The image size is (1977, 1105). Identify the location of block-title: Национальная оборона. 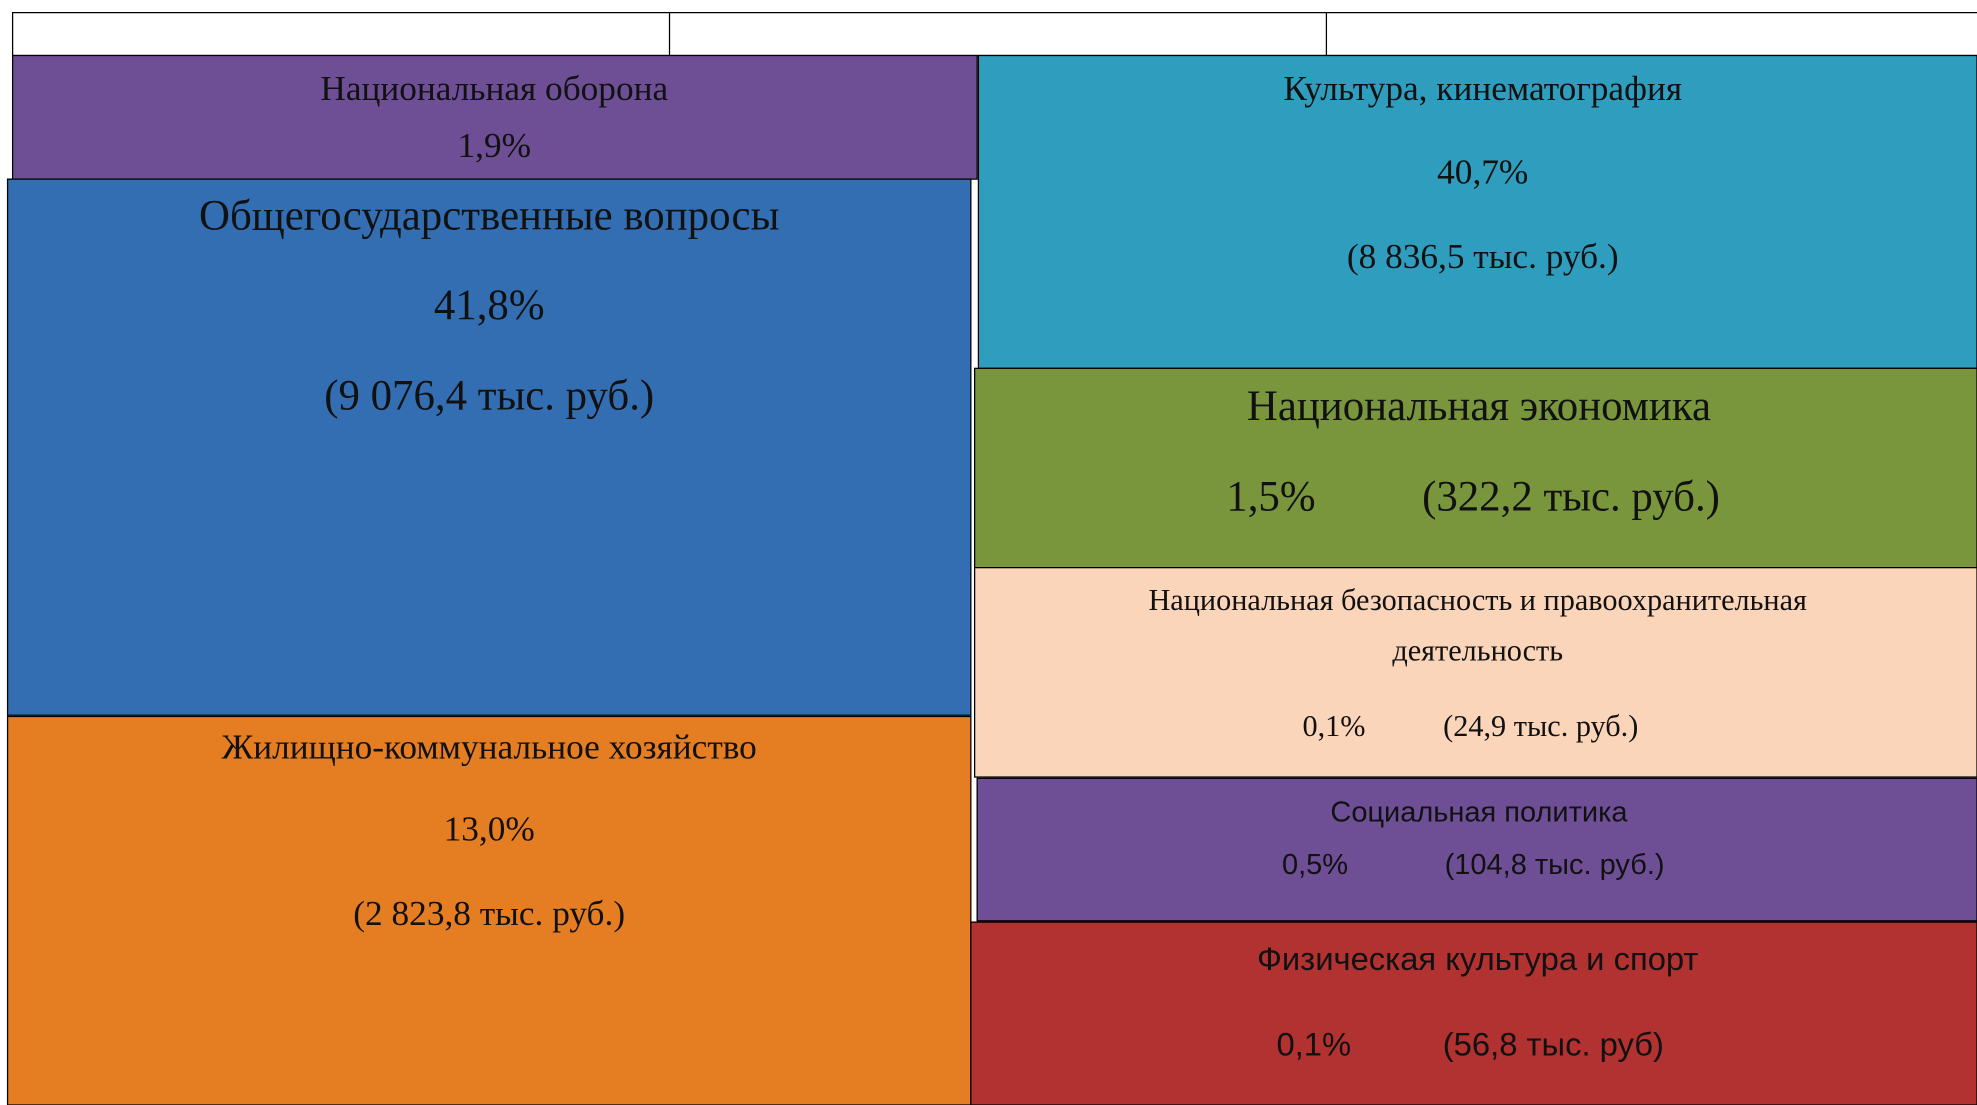
(494, 88).